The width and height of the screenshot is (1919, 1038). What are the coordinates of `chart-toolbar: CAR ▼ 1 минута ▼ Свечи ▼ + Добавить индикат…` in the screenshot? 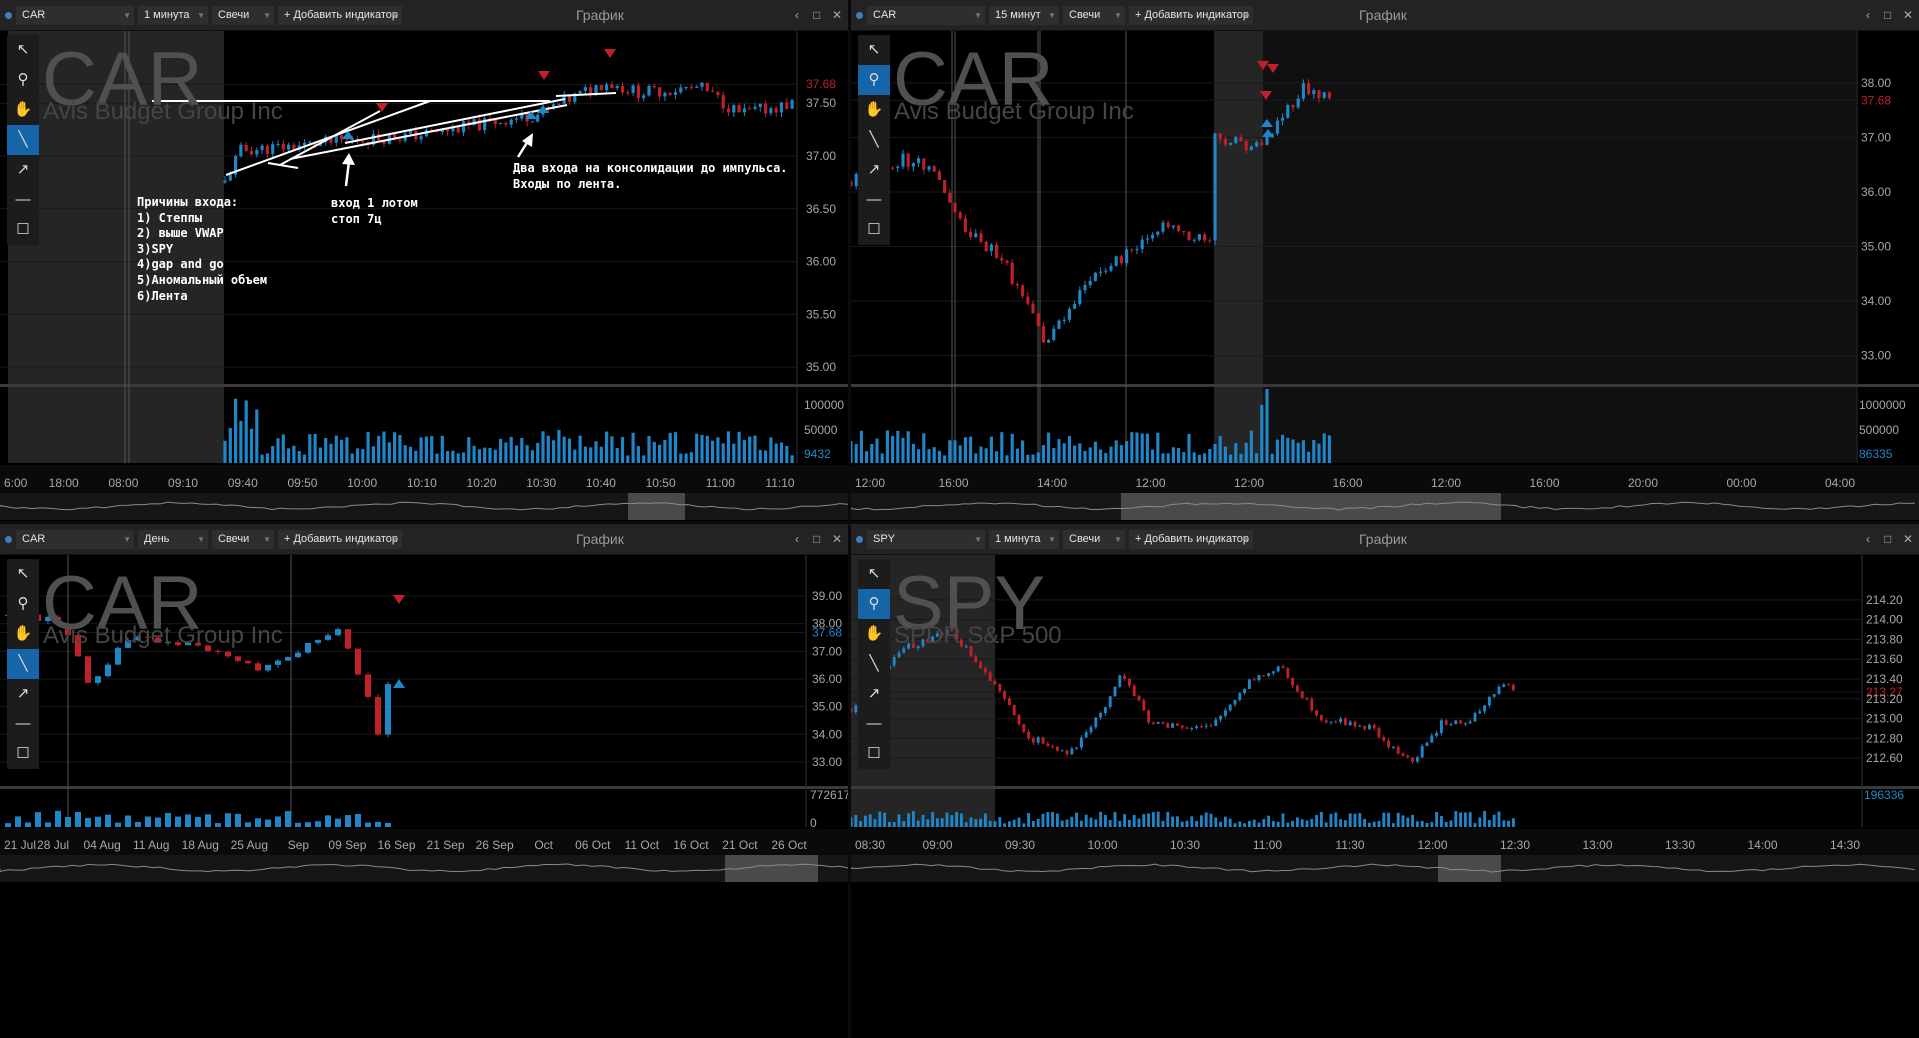 It's located at (424, 15).